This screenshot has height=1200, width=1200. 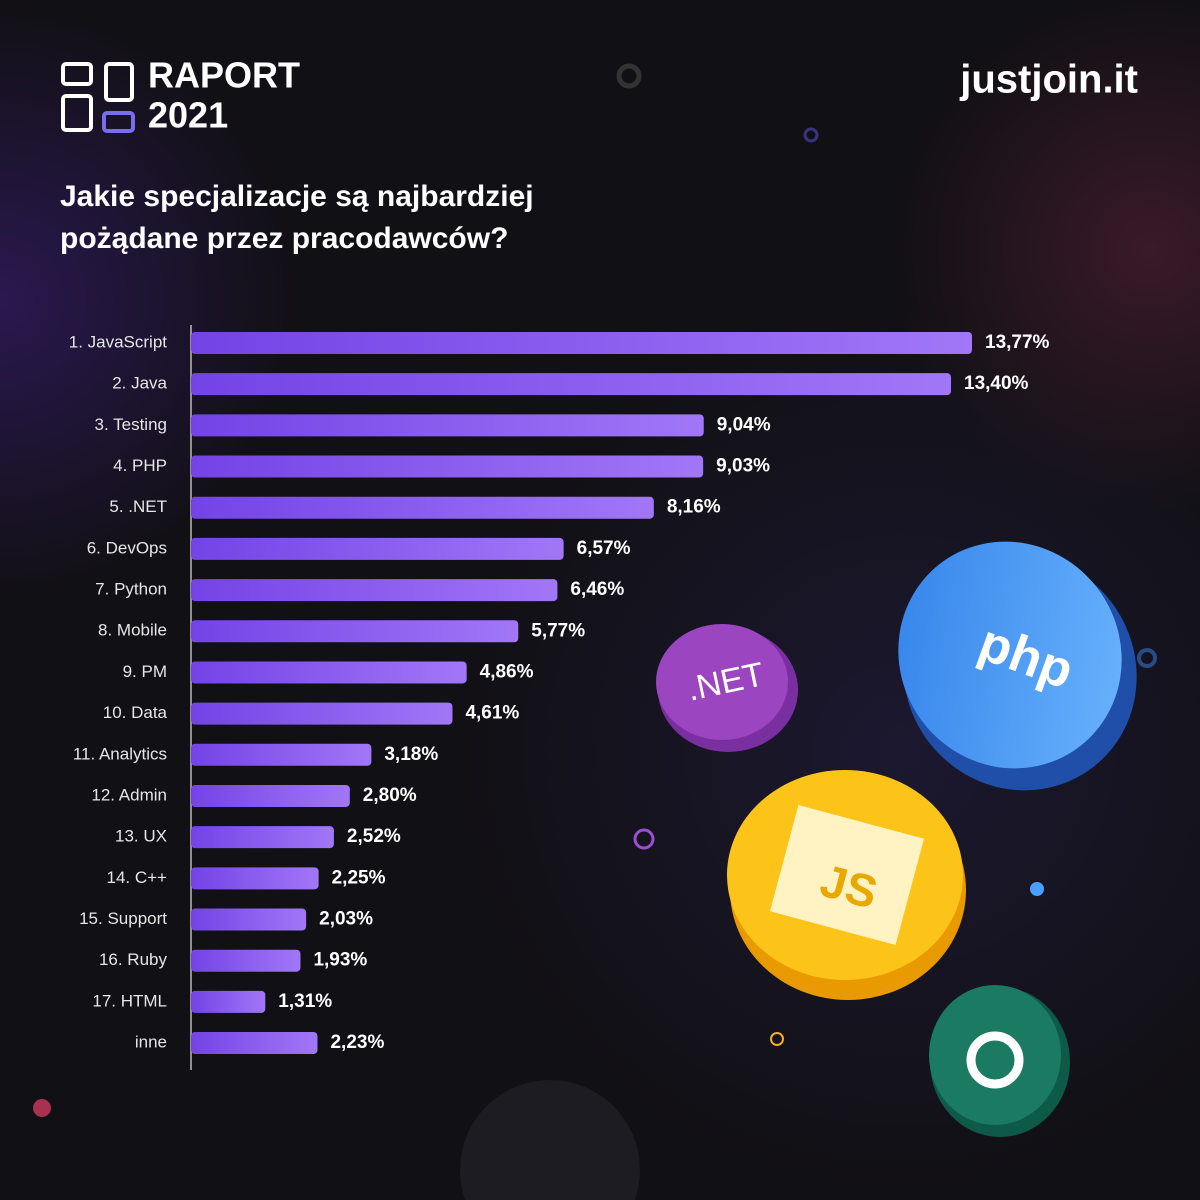 What do you see at coordinates (346, 919) in the screenshot?
I see `value-label: 2,03%` at bounding box center [346, 919].